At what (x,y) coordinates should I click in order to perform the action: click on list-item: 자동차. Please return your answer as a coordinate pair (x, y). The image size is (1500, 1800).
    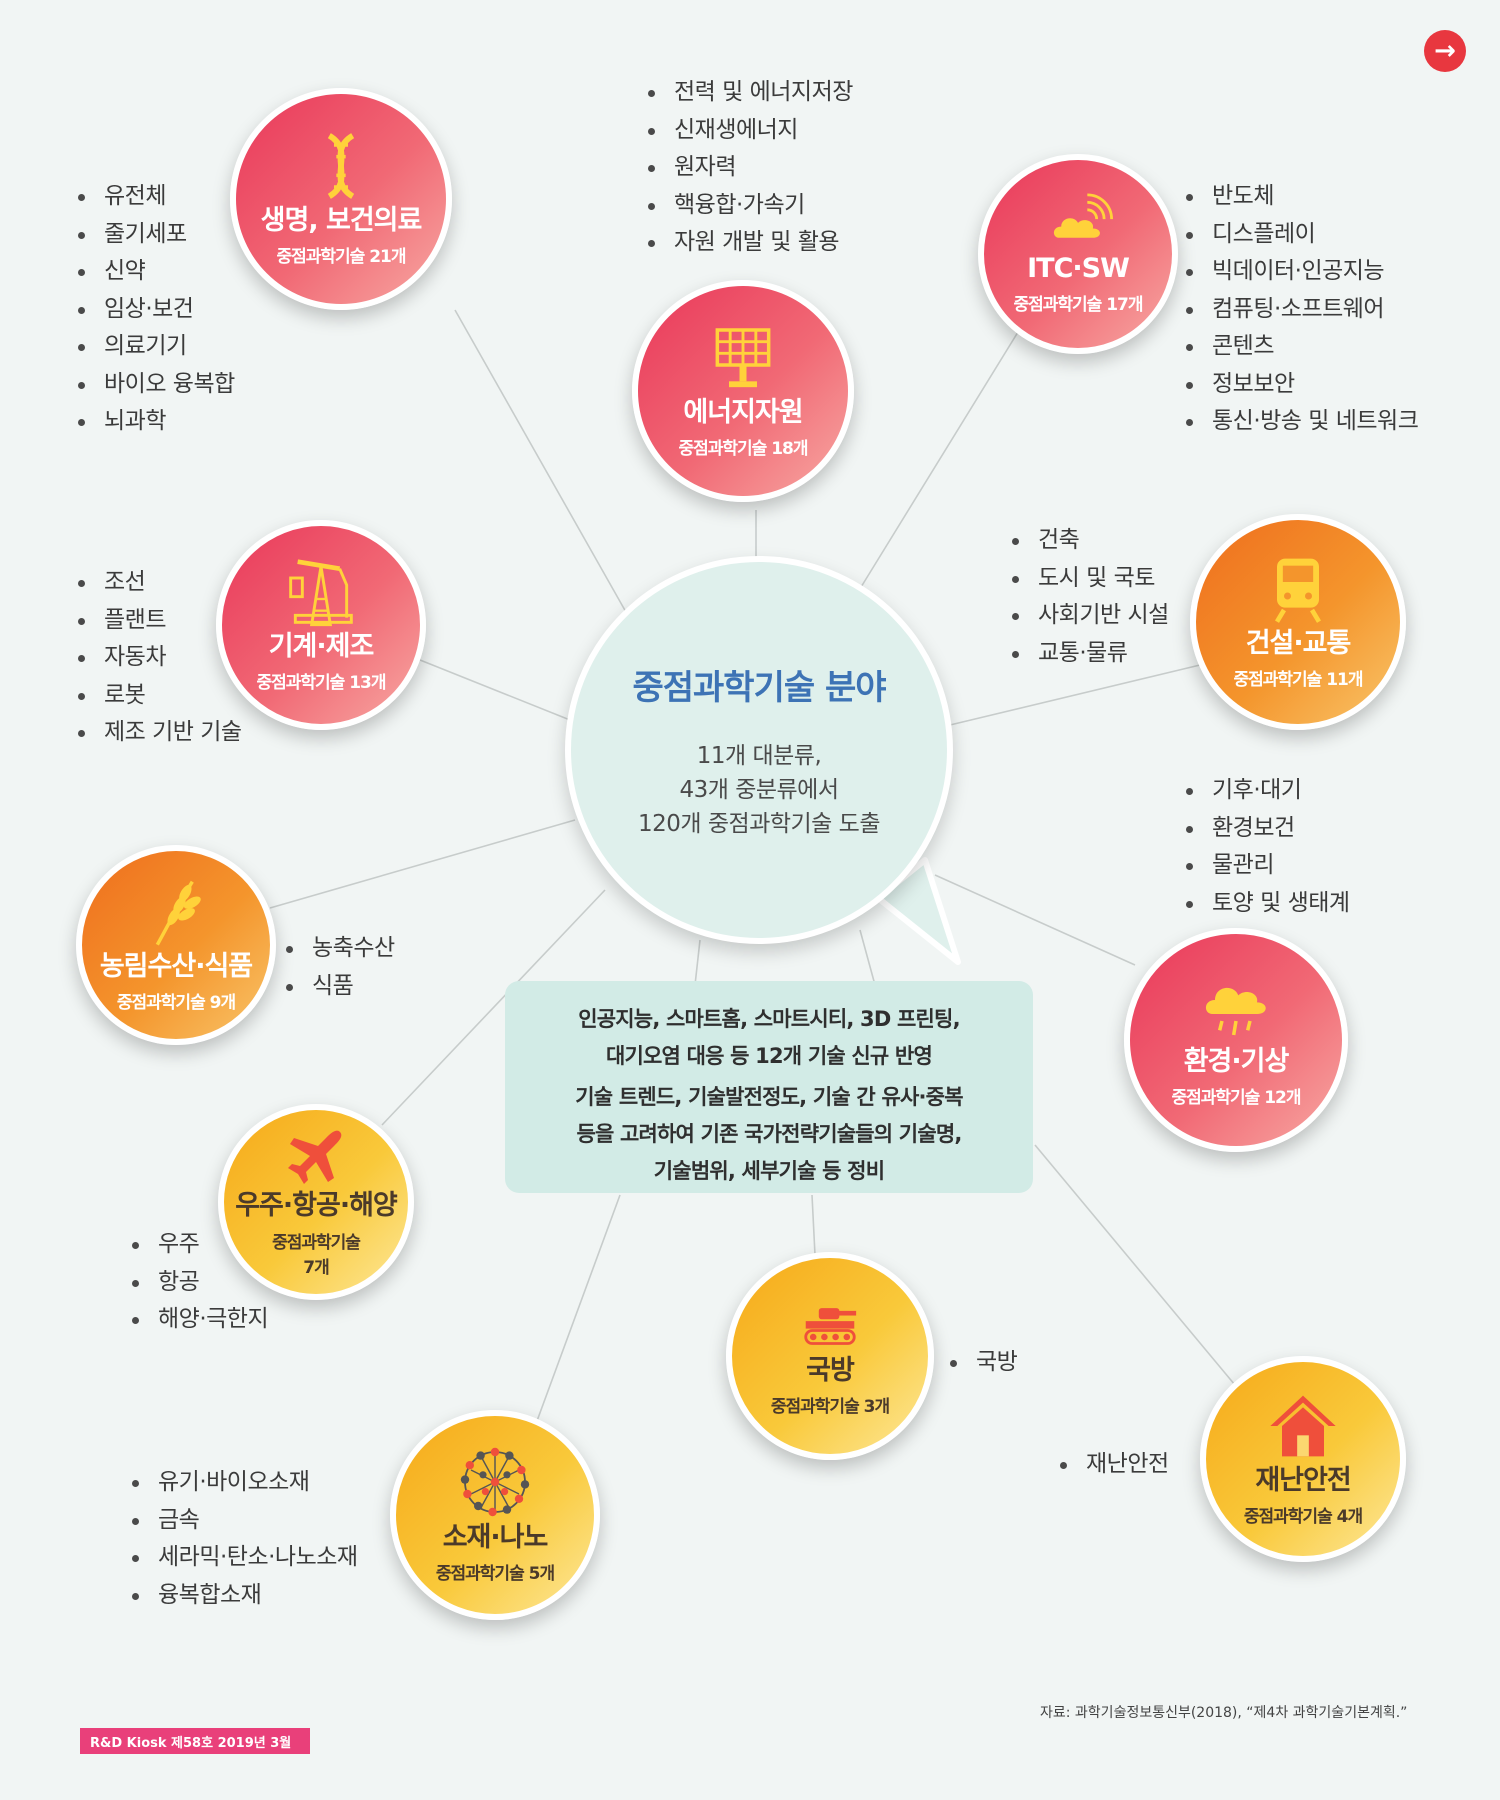
    Looking at the image, I should click on (160, 658).